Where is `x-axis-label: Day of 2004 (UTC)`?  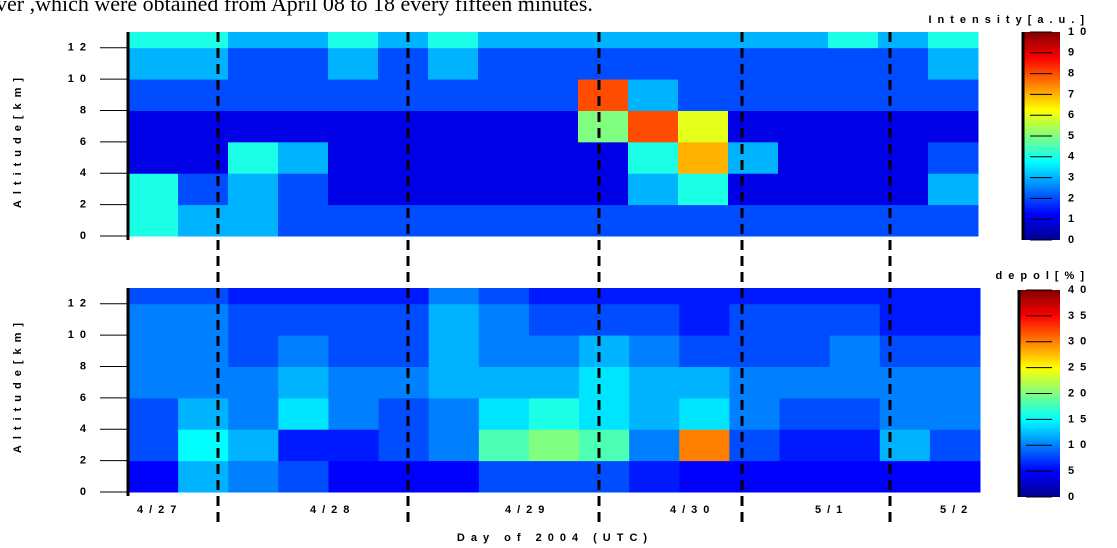 x-axis-label: Day of 2004 (UTC) is located at coordinates (555, 538).